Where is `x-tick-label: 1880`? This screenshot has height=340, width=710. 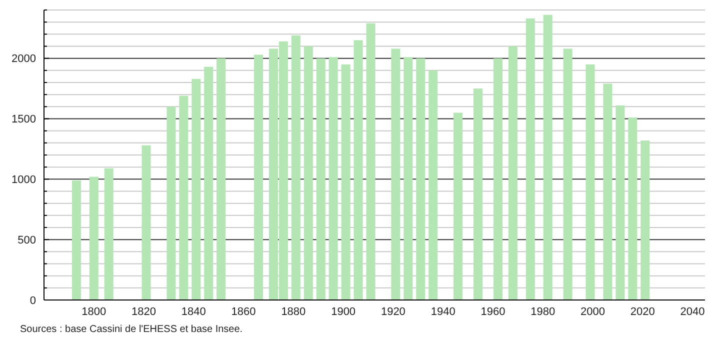 x-tick-label: 1880 is located at coordinates (293, 312).